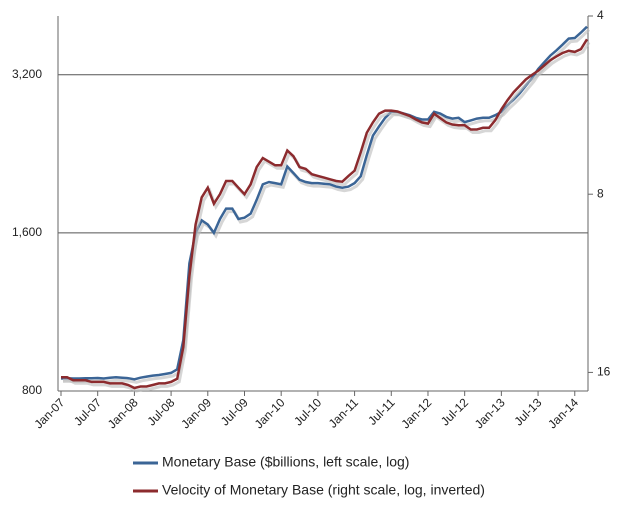  I want to click on y2-tick-label: 8, so click(600, 193).